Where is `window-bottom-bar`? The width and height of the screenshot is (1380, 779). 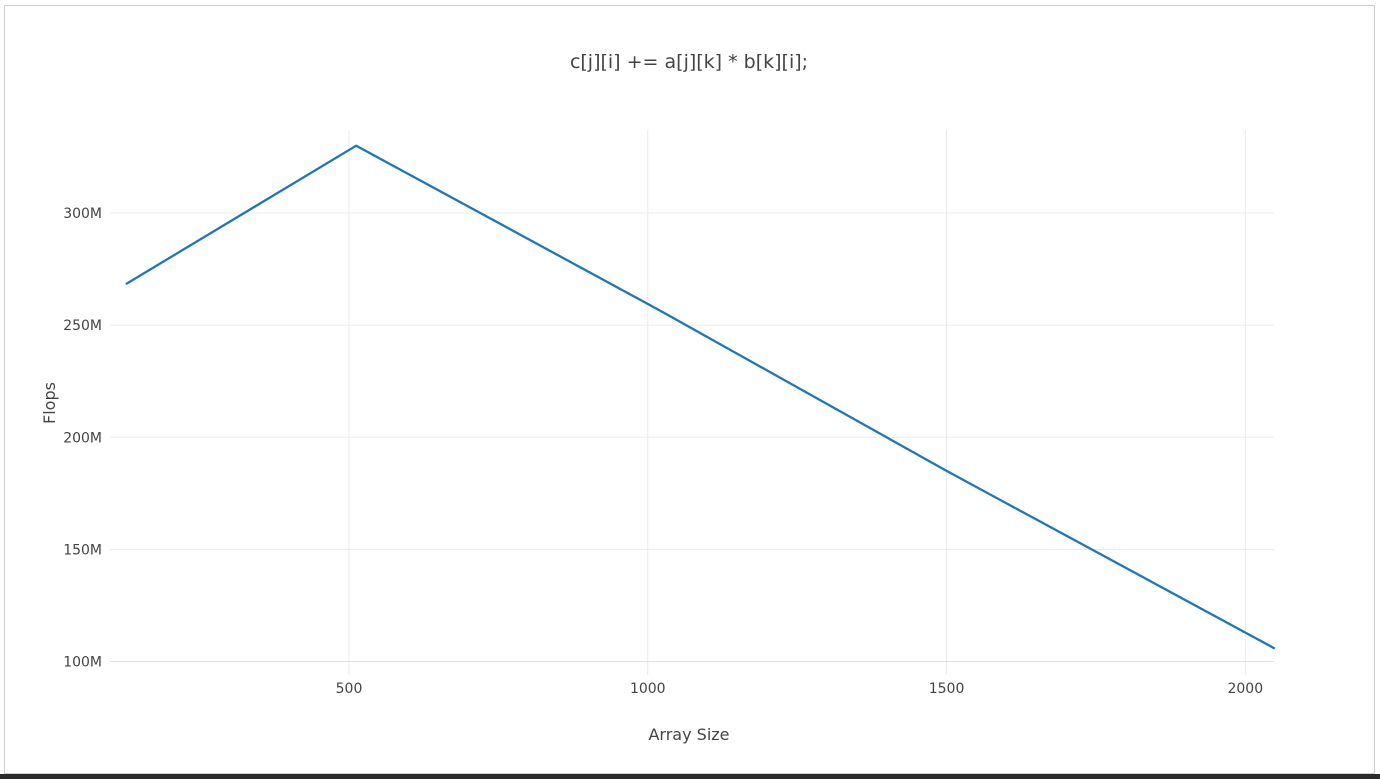
window-bottom-bar is located at coordinates (690, 776).